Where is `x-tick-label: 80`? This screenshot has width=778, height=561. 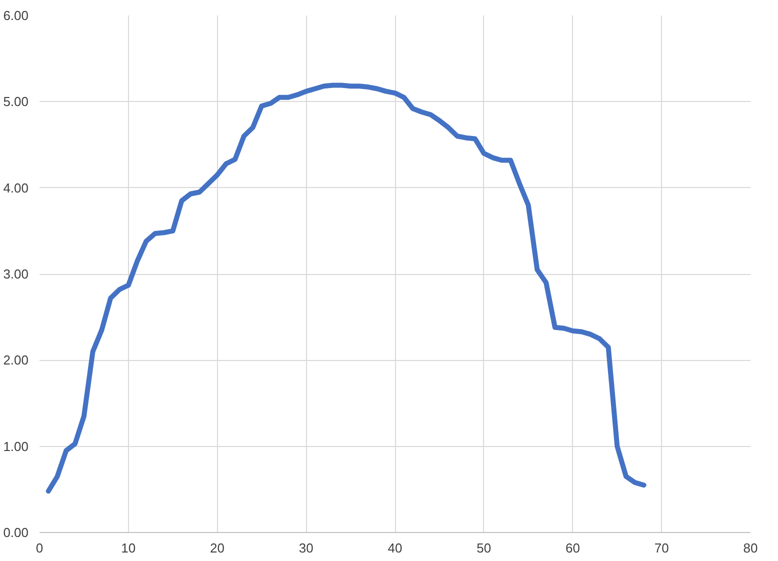 x-tick-label: 80 is located at coordinates (750, 548).